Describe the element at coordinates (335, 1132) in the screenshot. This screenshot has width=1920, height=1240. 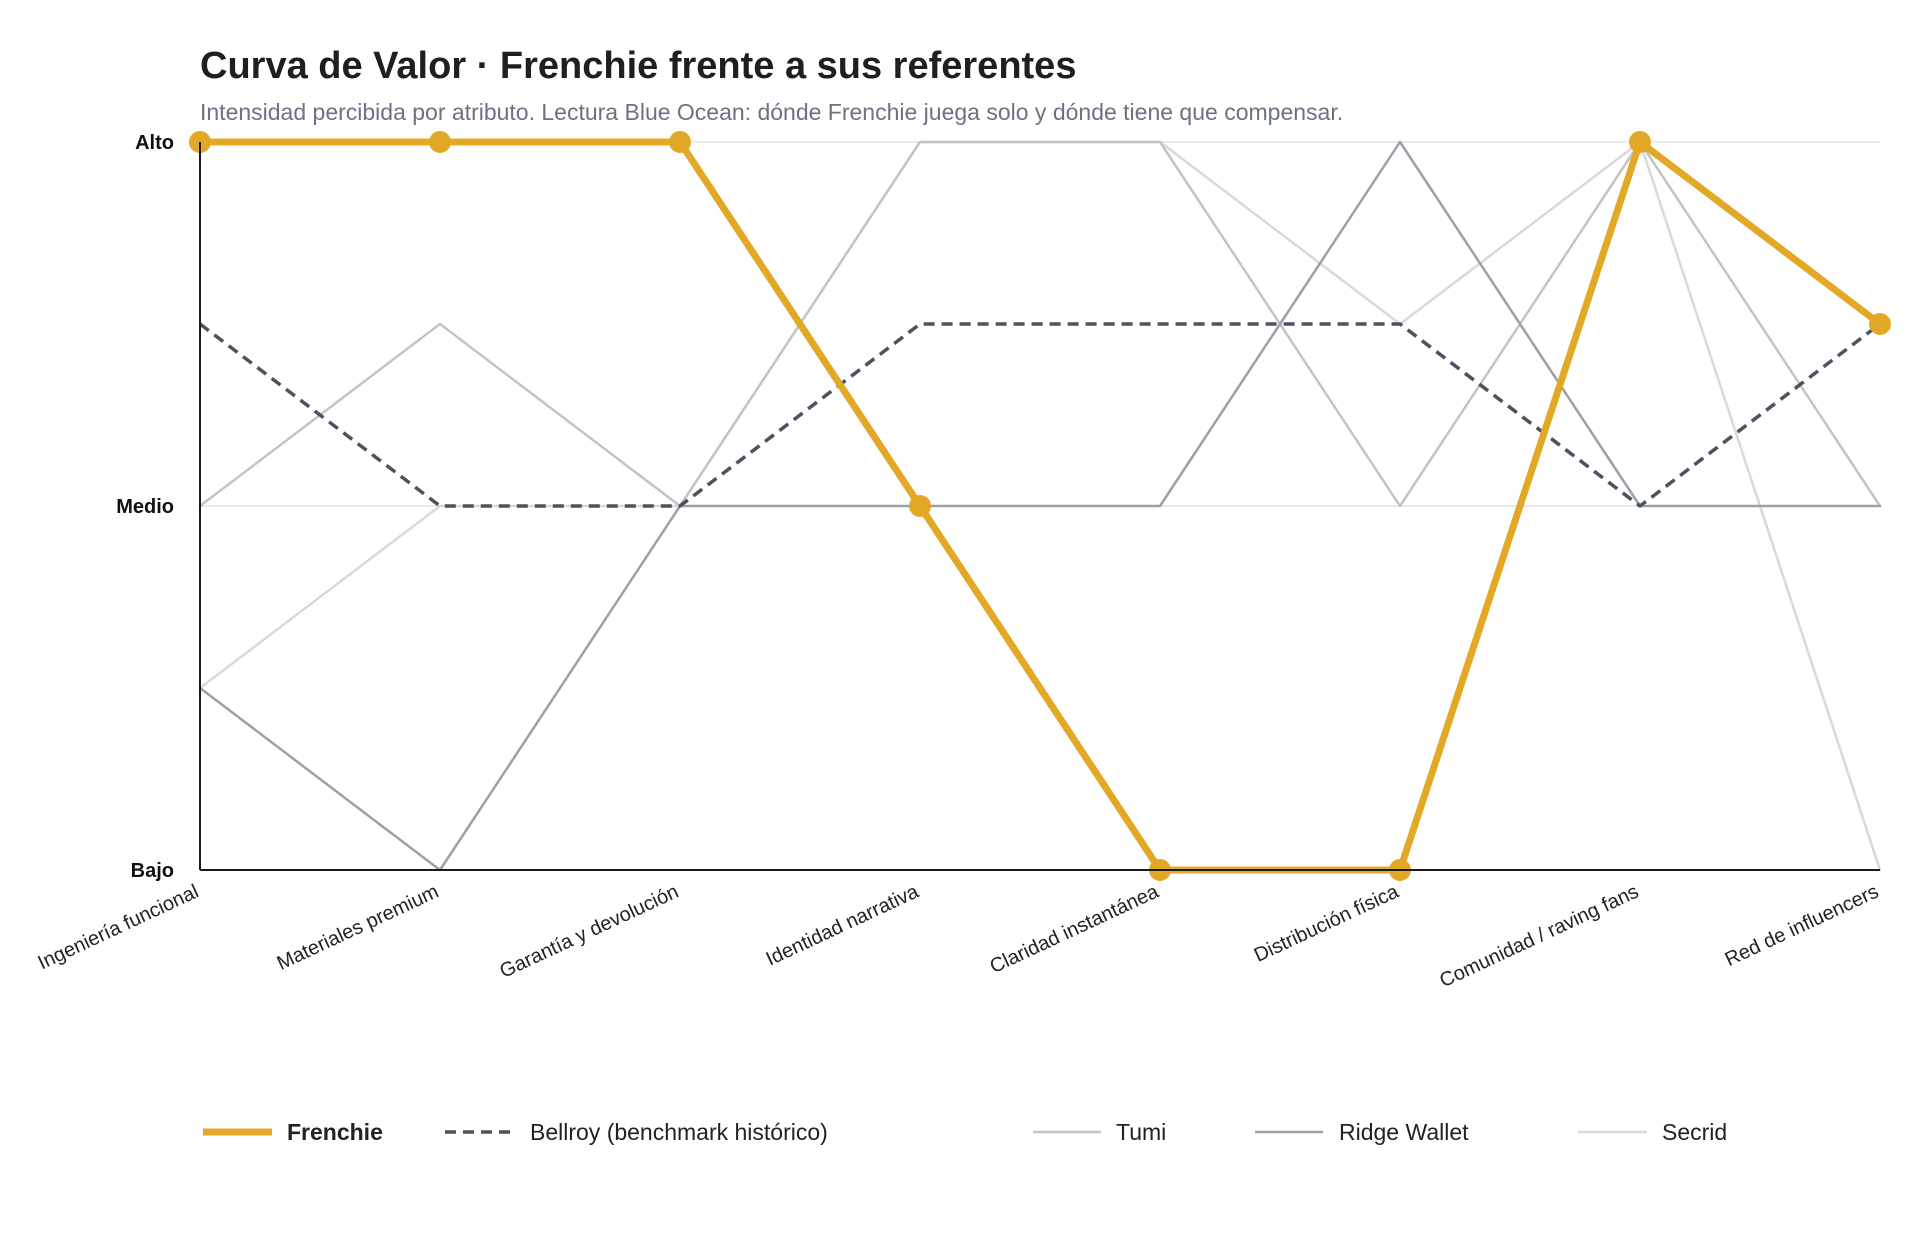
I see `legend-label-frenchie: Frenchie` at that location.